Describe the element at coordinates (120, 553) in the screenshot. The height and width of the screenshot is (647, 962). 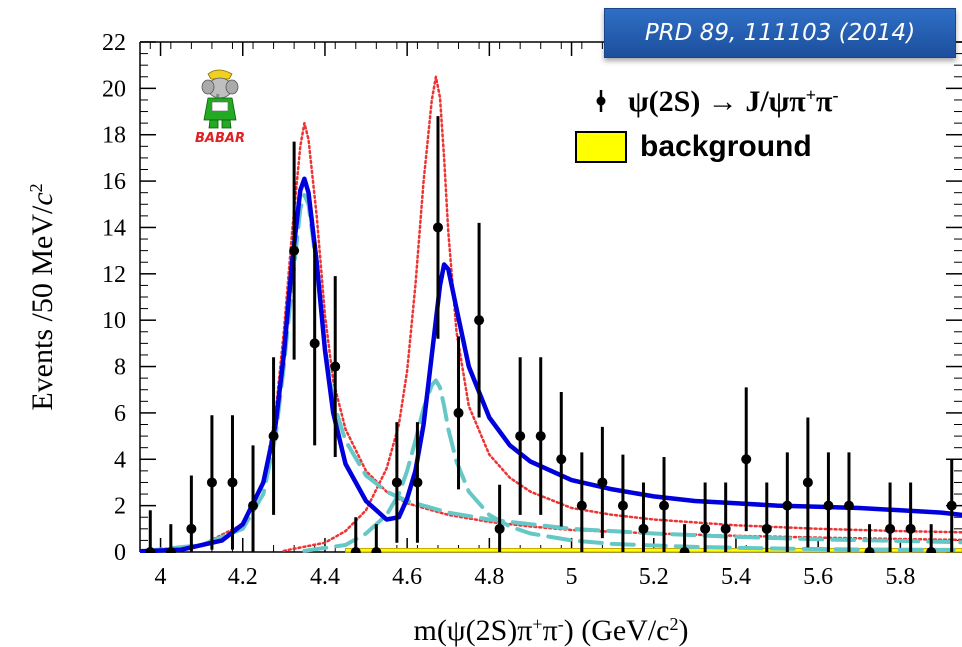
I see `y-tick-label: 0` at that location.